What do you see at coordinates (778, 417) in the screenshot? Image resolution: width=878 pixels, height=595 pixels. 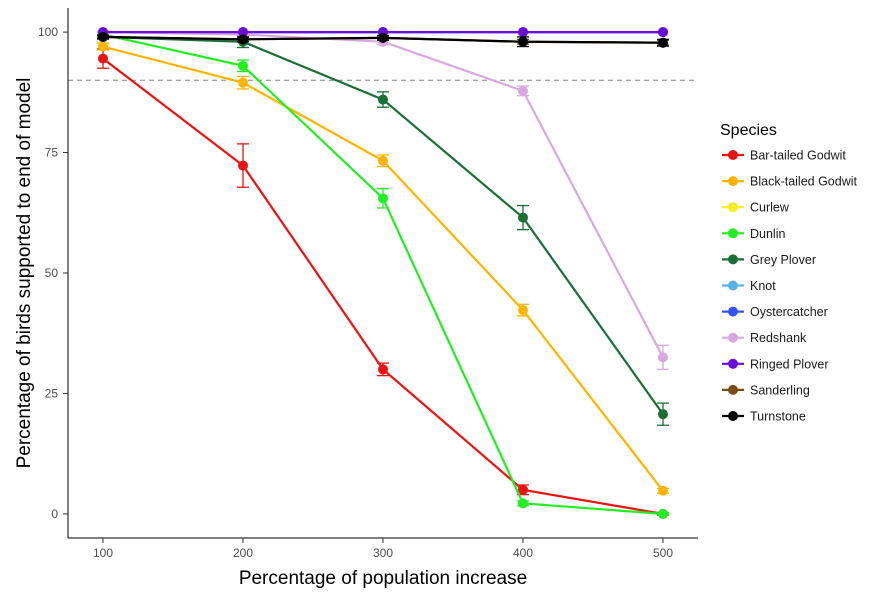 I see `legend-label: Turnstone` at bounding box center [778, 417].